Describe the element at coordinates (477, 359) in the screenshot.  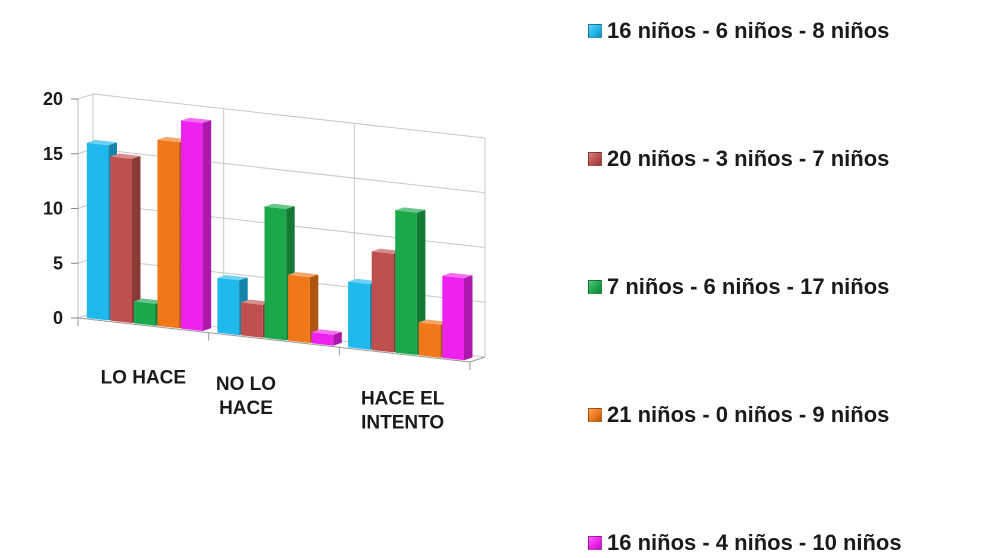
I see `floor-edge` at that location.